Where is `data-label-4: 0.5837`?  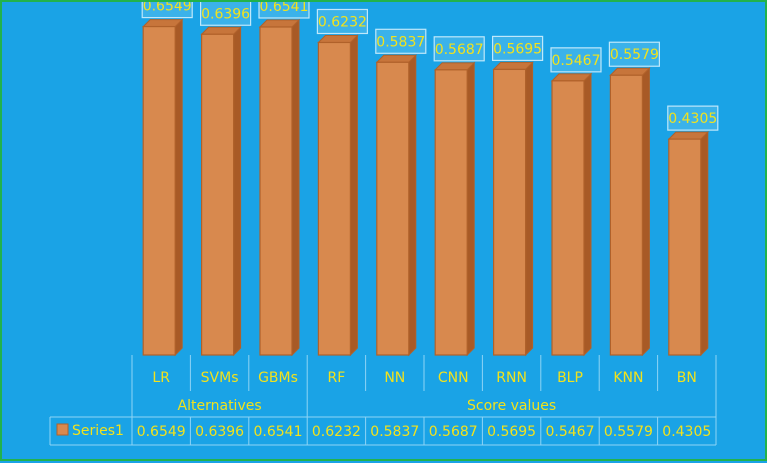 data-label-4: 0.5837 is located at coordinates (400, 42).